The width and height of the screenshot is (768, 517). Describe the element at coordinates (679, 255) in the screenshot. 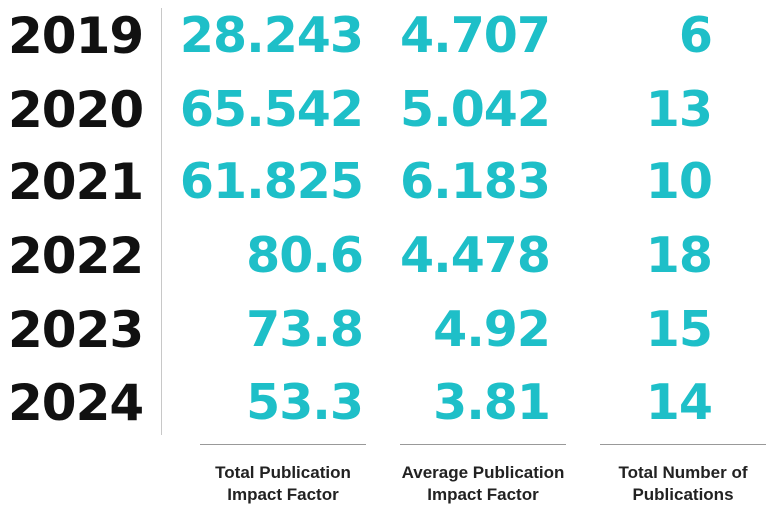

I see `publication-count-value: 18` at that location.